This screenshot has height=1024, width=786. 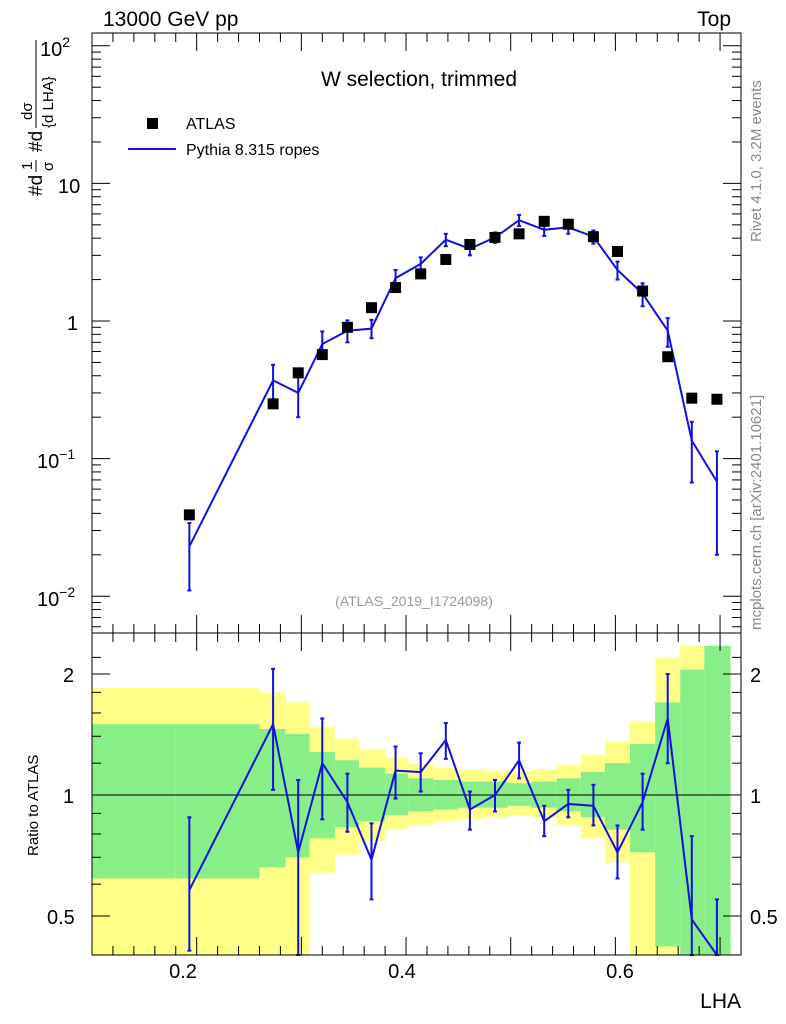 What do you see at coordinates (48, 462) in the screenshot?
I see `y-tick-0.1-base: 10` at bounding box center [48, 462].